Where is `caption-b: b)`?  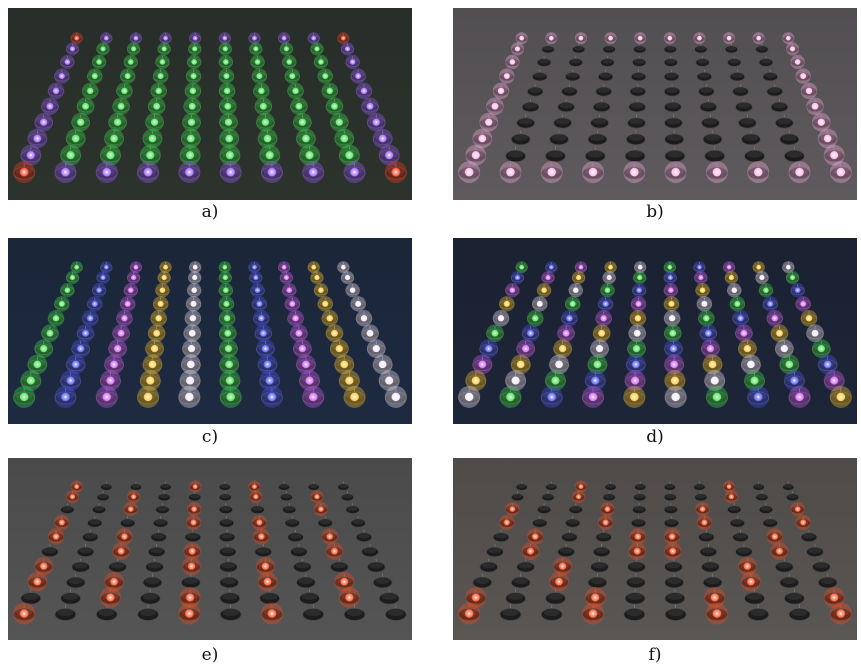
caption-b: b) is located at coordinates (655, 212).